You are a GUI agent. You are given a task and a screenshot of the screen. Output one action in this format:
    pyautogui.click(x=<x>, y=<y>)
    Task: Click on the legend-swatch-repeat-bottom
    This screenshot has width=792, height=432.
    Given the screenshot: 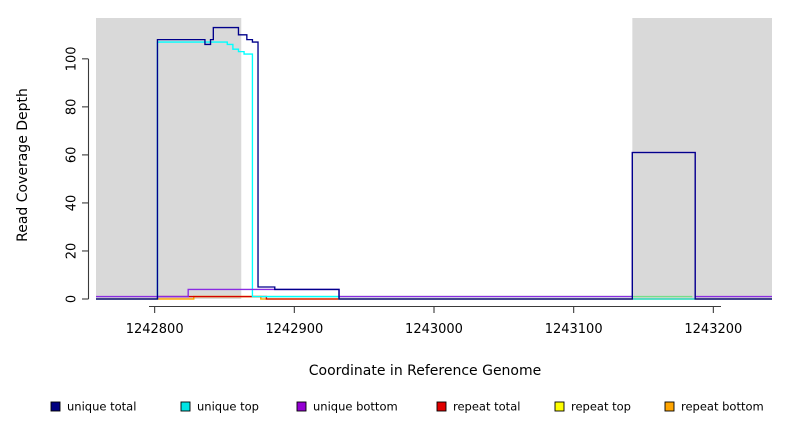 What is the action you would take?
    pyautogui.click(x=669, y=406)
    